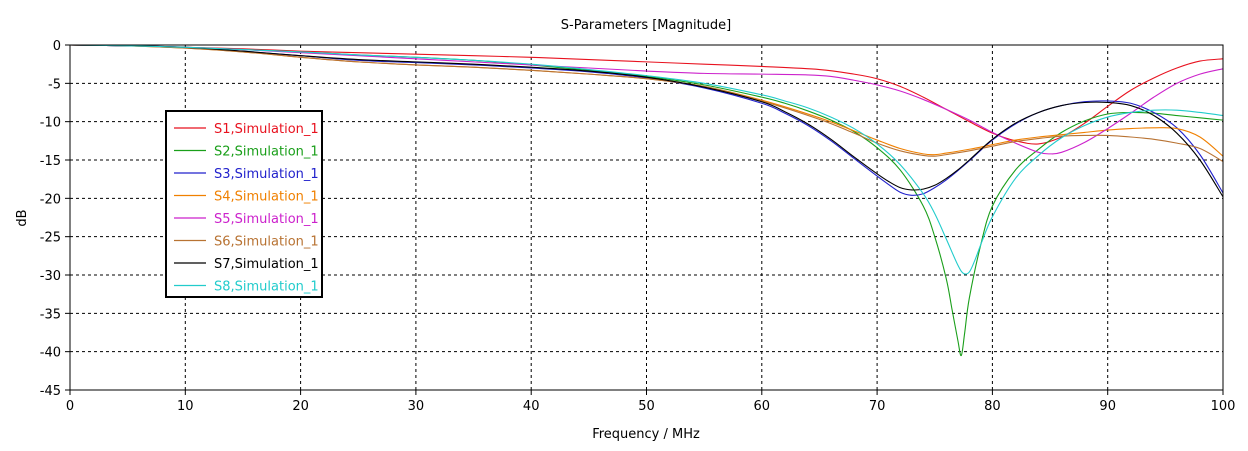 Image resolution: width=1248 pixels, height=451 pixels. Describe the element at coordinates (266, 287) in the screenshot. I see `legend-label-s8: S8,Simulation_1` at that location.